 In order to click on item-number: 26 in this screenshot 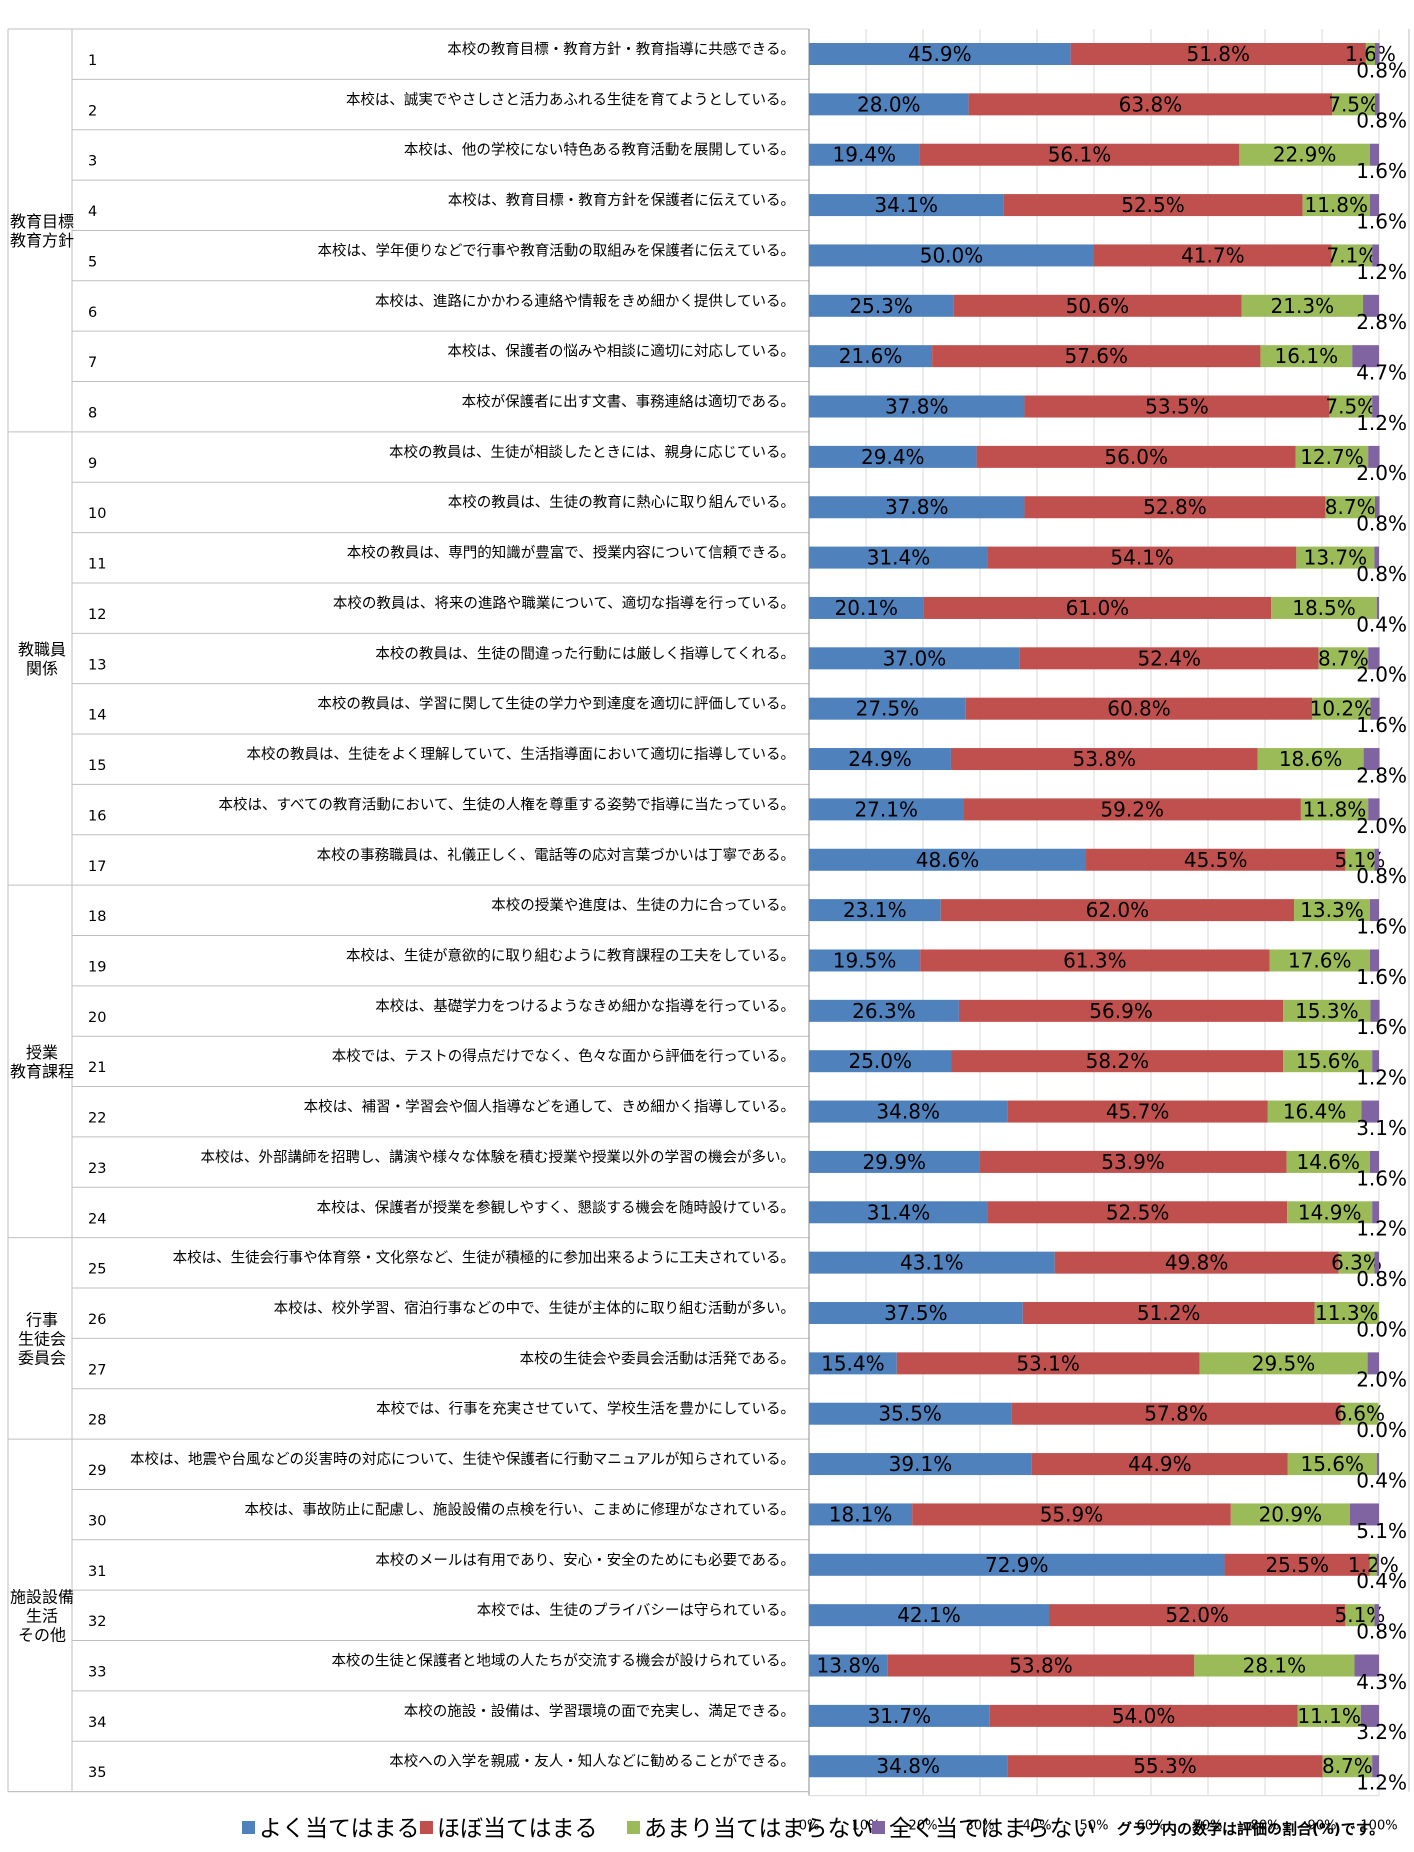, I will do `click(97, 1320)`.